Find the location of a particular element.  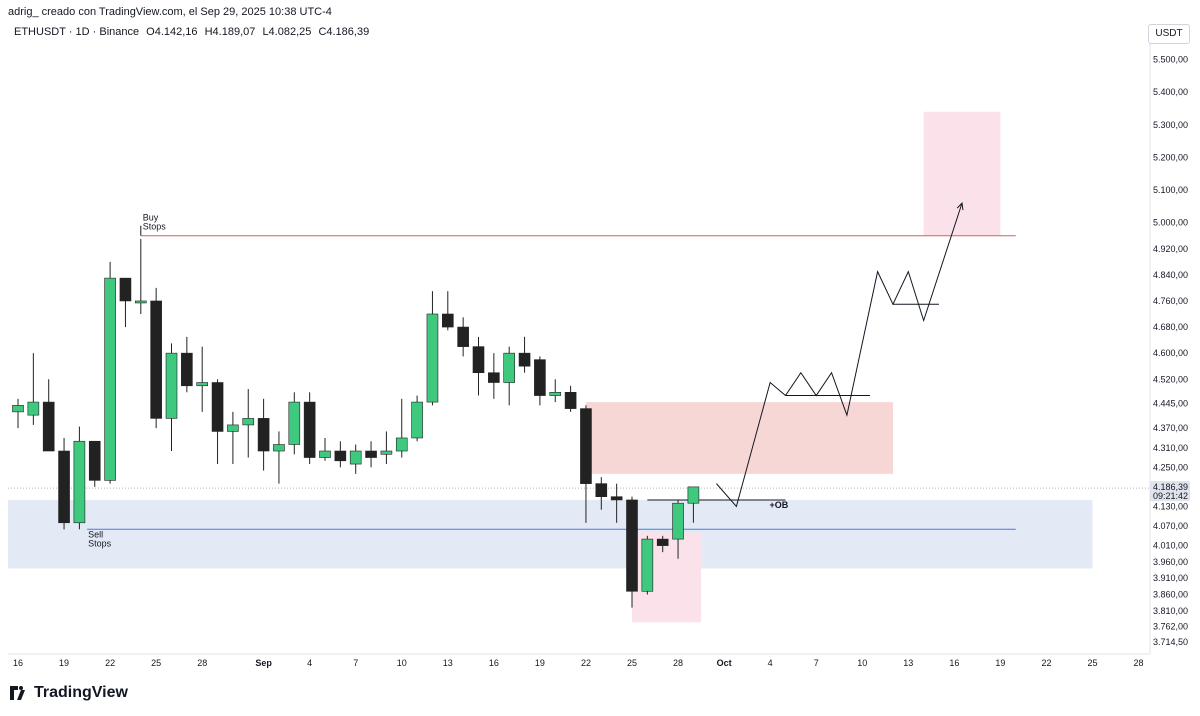

y-tick-label-11: 4.520,00 is located at coordinates (1170, 379).